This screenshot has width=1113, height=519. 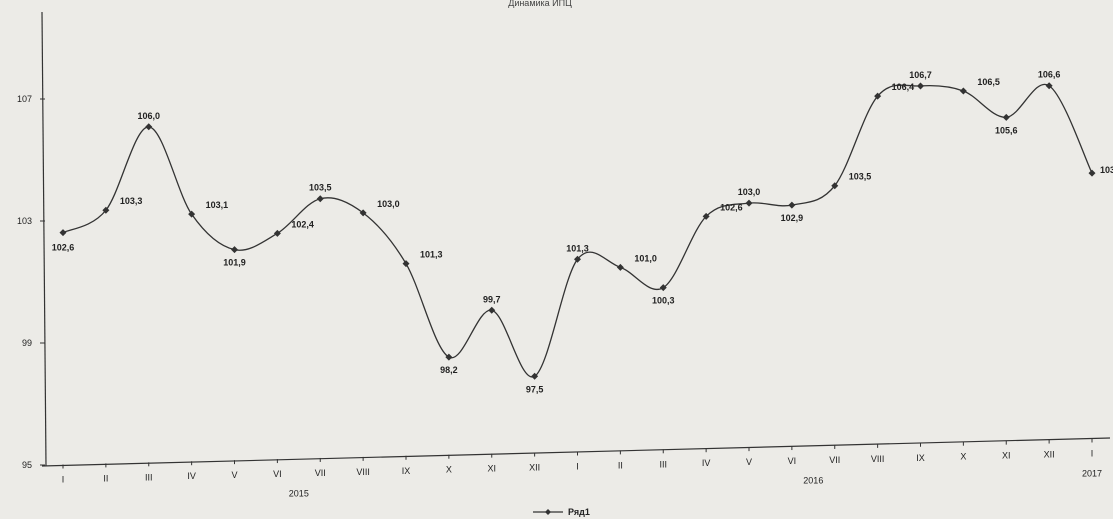 What do you see at coordinates (920, 75) in the screenshot?
I see `data-label: 106,7` at bounding box center [920, 75].